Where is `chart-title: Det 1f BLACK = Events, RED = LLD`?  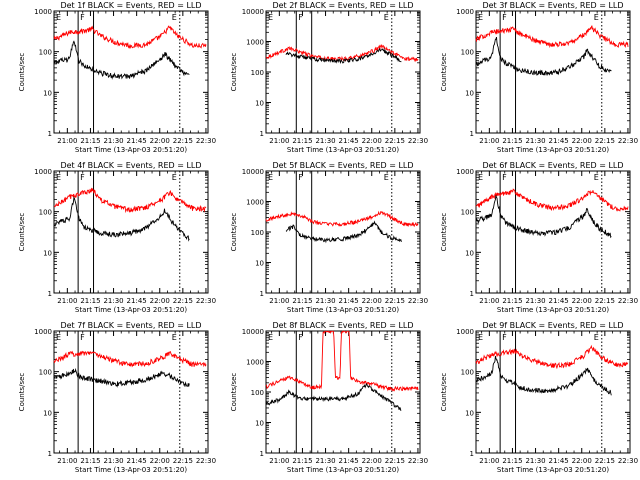
chart-title: Det 1f BLACK = Events, RED = LLD is located at coordinates (130, 5).